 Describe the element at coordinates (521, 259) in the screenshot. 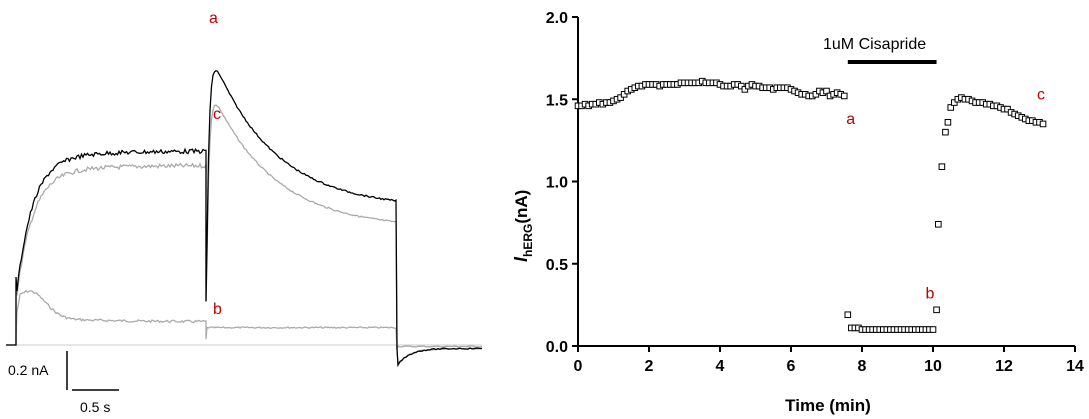

I see `y-axis-title-main: I` at that location.